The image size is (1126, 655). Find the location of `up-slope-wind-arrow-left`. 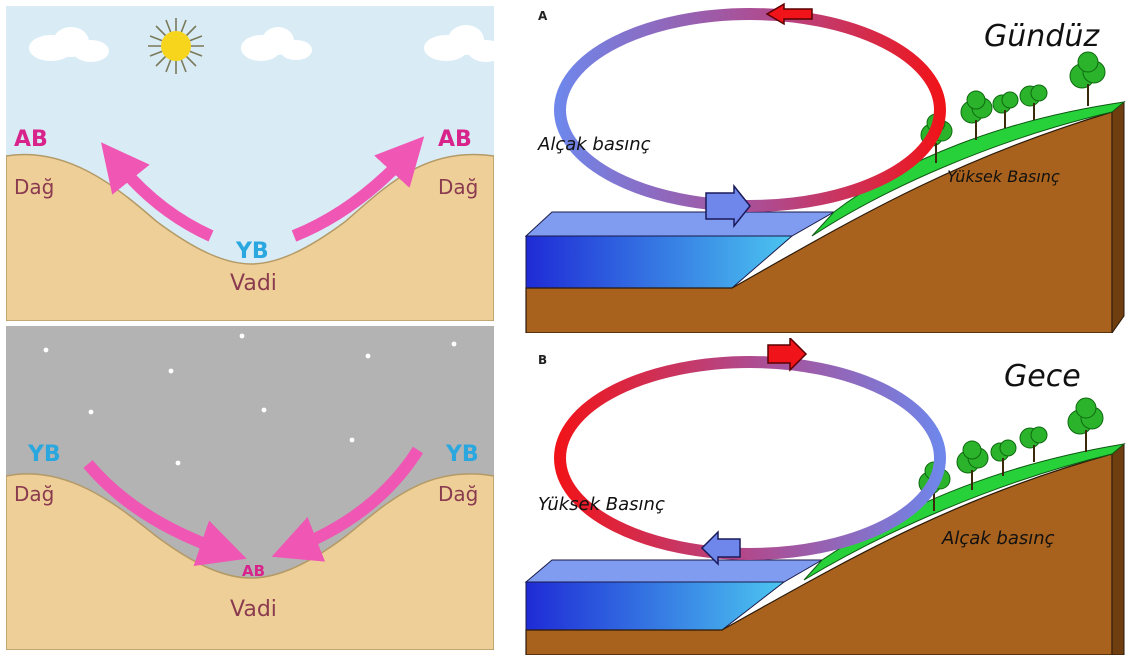

up-slope-wind-arrow-left is located at coordinates (157, 192).